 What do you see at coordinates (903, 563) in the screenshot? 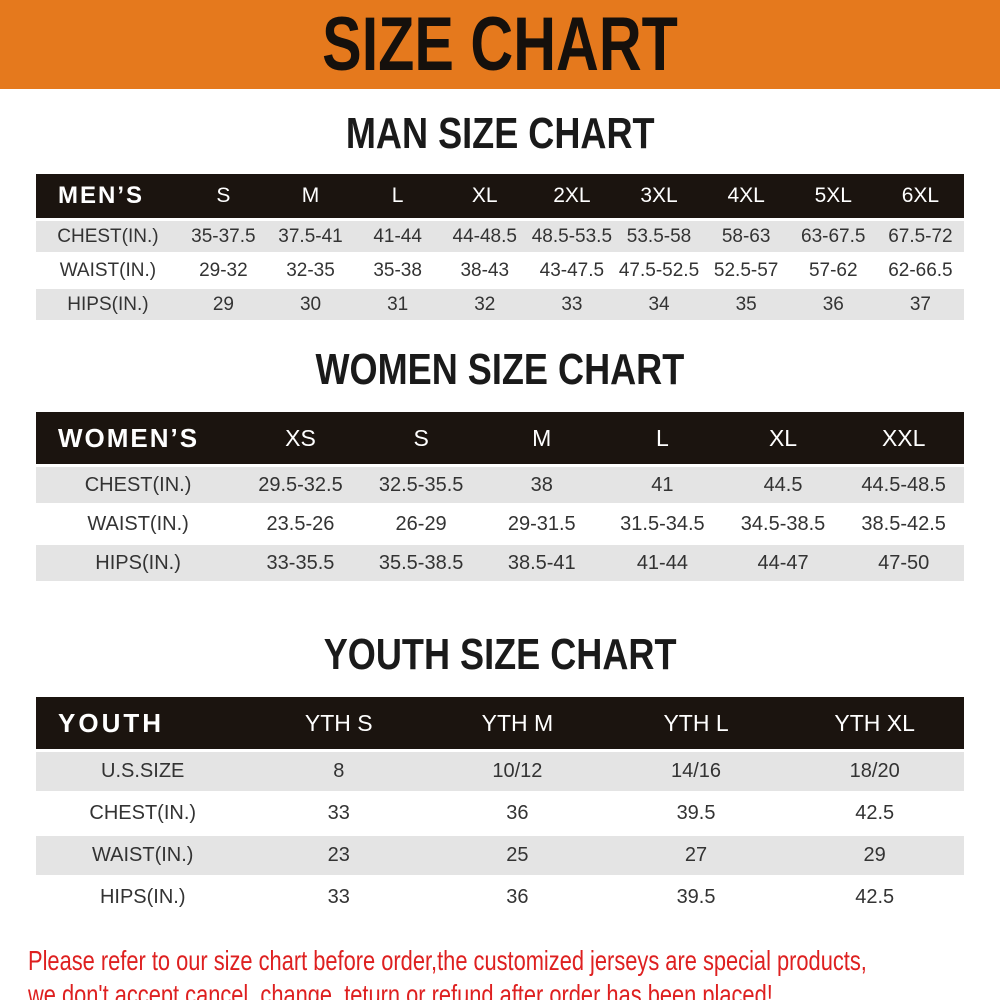
I see `measurement-value-cell: 47-50` at bounding box center [903, 563].